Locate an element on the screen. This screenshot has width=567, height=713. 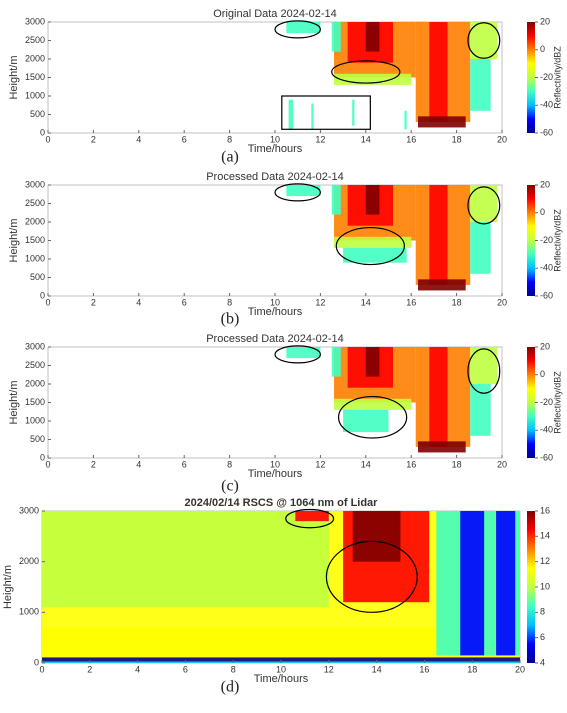
x-tick-label: 12 is located at coordinates (320, 302).